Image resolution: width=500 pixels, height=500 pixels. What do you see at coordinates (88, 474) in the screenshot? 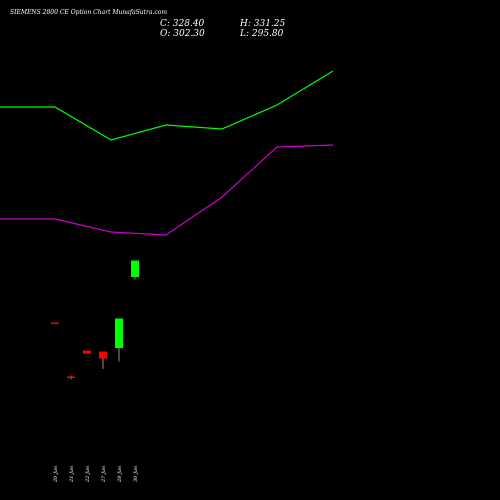
I see `x-tick-label: 22 Jan` at bounding box center [88, 474].